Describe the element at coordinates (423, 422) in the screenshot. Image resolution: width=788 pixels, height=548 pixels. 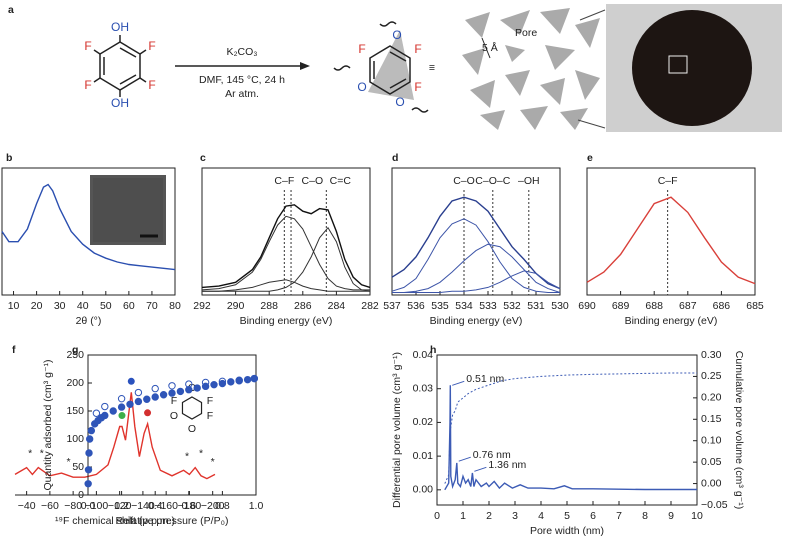
I see `y-tick-label: 0.02` at that location.